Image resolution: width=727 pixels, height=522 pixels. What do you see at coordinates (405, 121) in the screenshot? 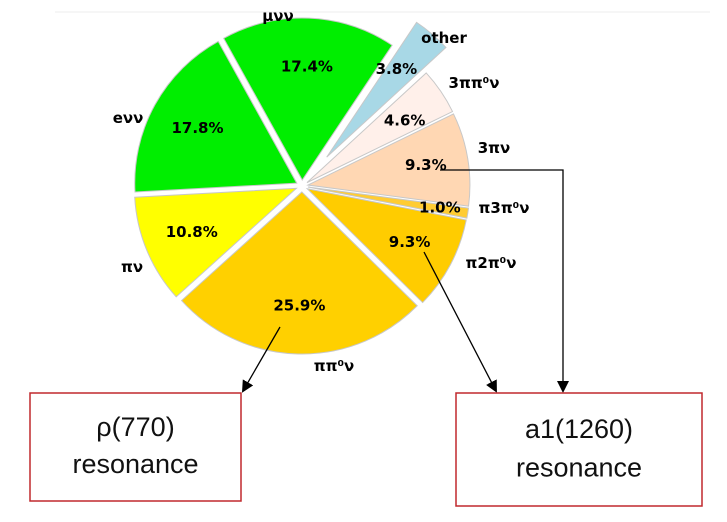
I see `slice-percentage: 4.6%` at bounding box center [405, 121].